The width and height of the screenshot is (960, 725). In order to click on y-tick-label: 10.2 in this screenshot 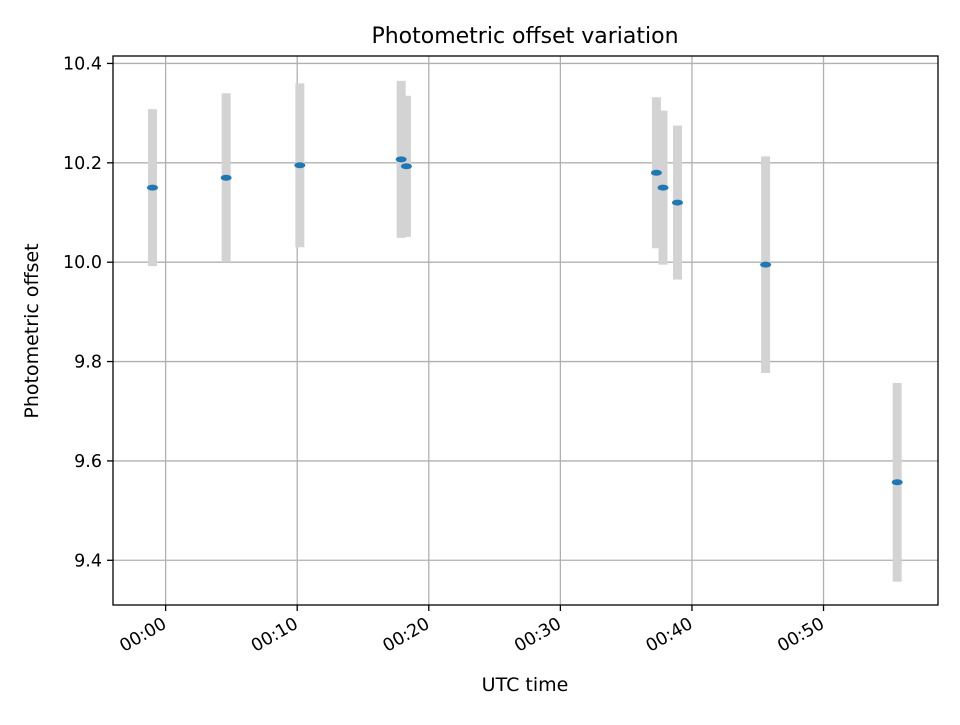, I will do `click(82, 164)`.